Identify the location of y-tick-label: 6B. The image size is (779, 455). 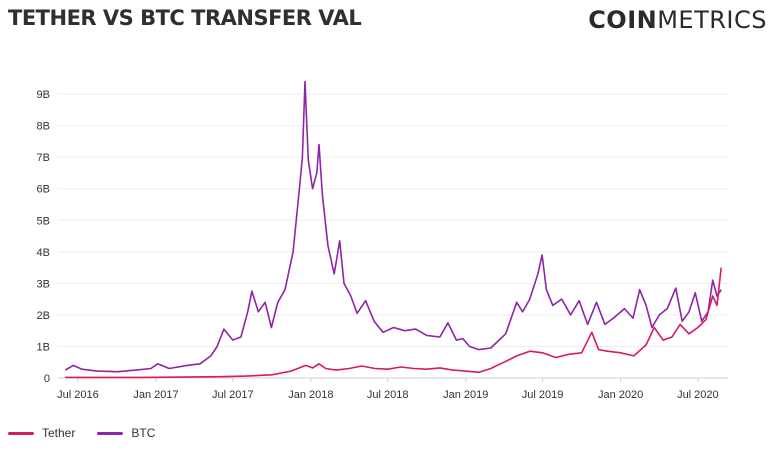
(43, 190).